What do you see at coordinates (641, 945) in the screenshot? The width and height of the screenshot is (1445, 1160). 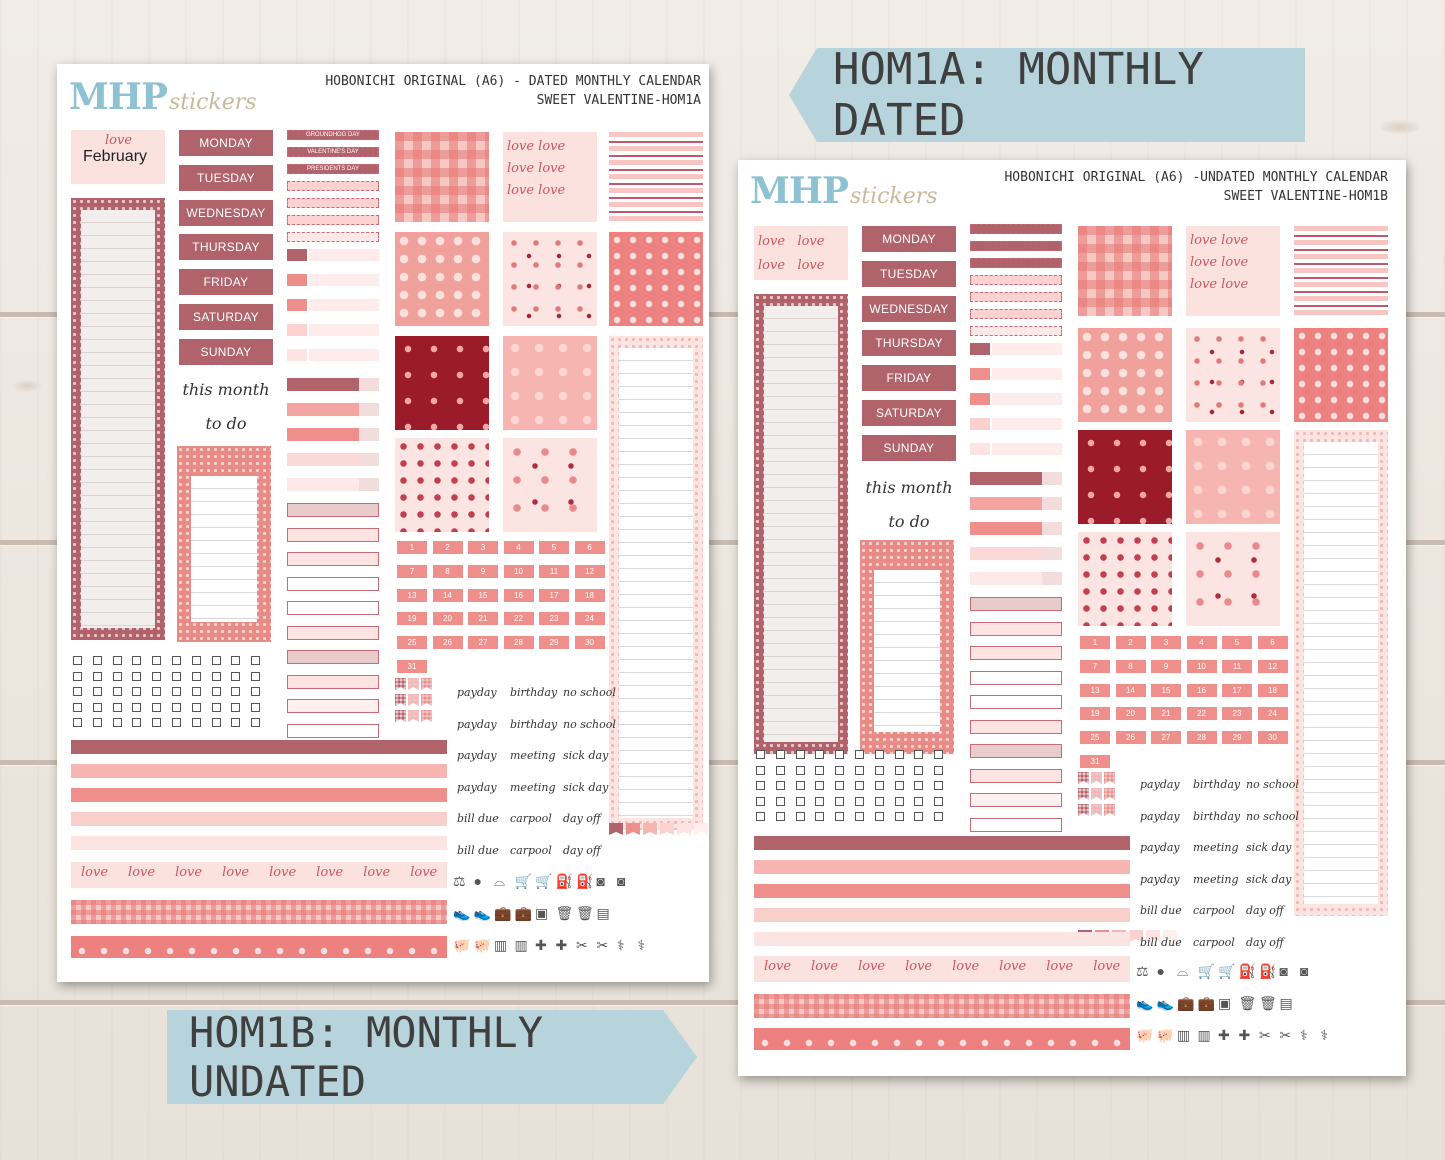 I see `stethoscope-icon: ⚕` at bounding box center [641, 945].